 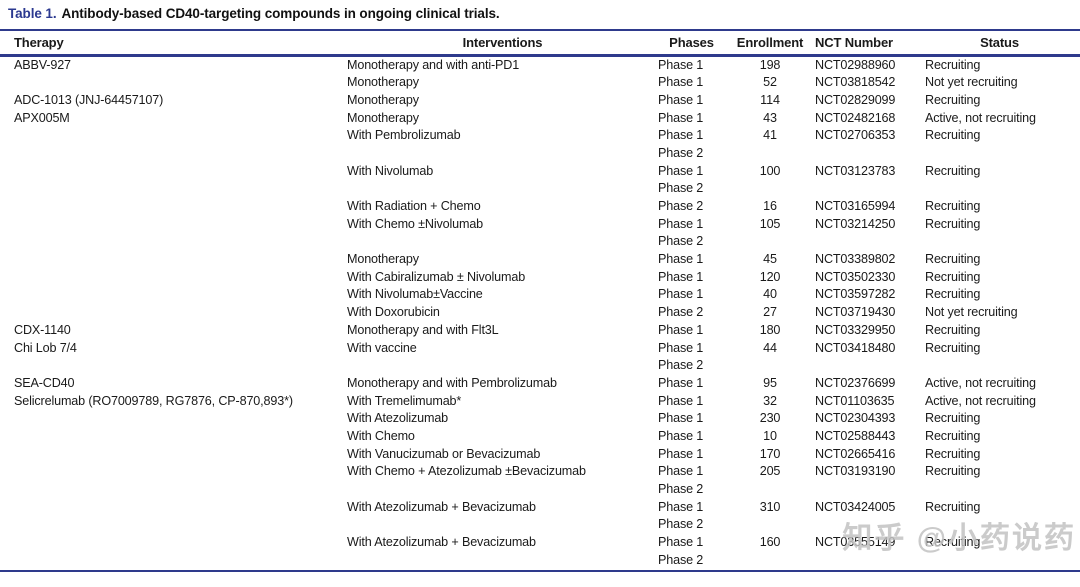 I want to click on cell-nct-number: NCT03123783, so click(x=855, y=170).